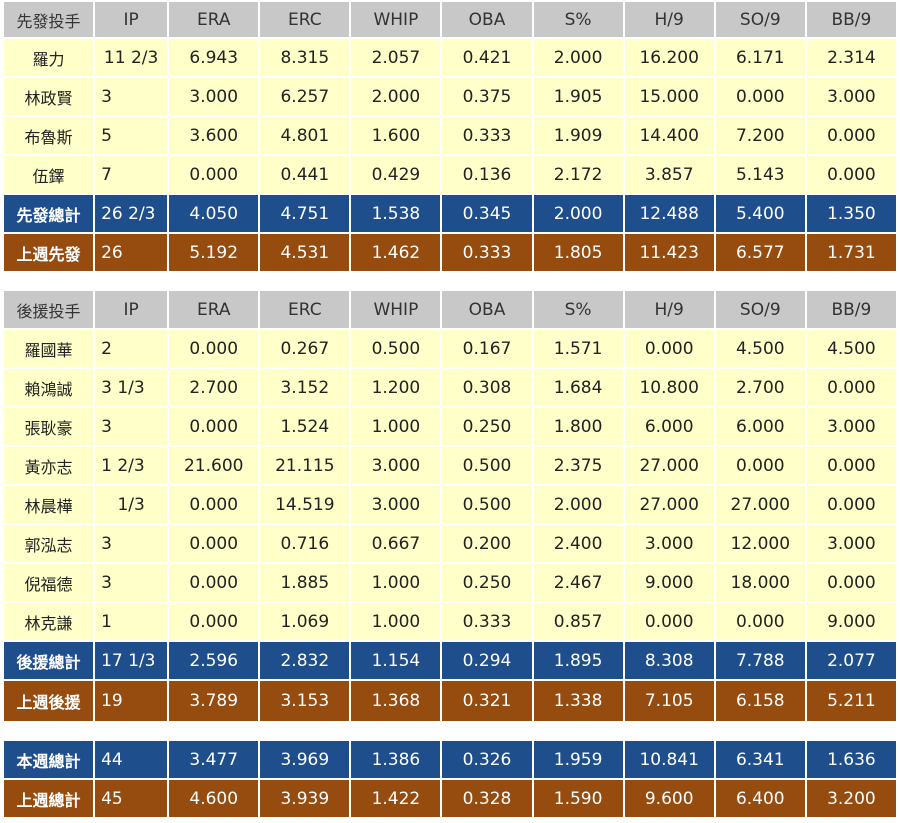  I want to click on stat-value: 2.400, so click(578, 543).